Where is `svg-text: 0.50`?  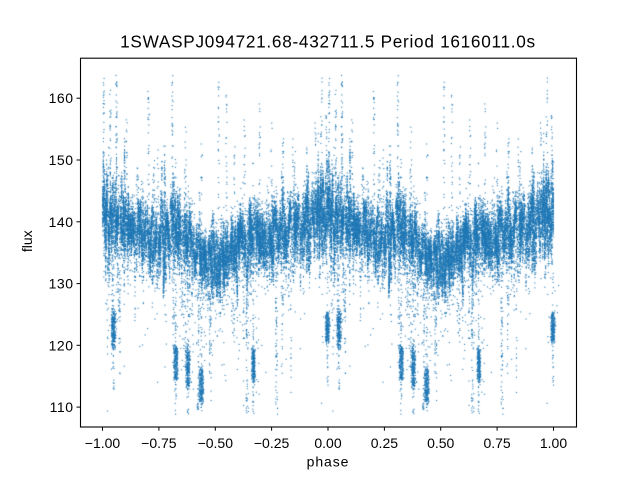 svg-text: 0.50 is located at coordinates (440, 443).